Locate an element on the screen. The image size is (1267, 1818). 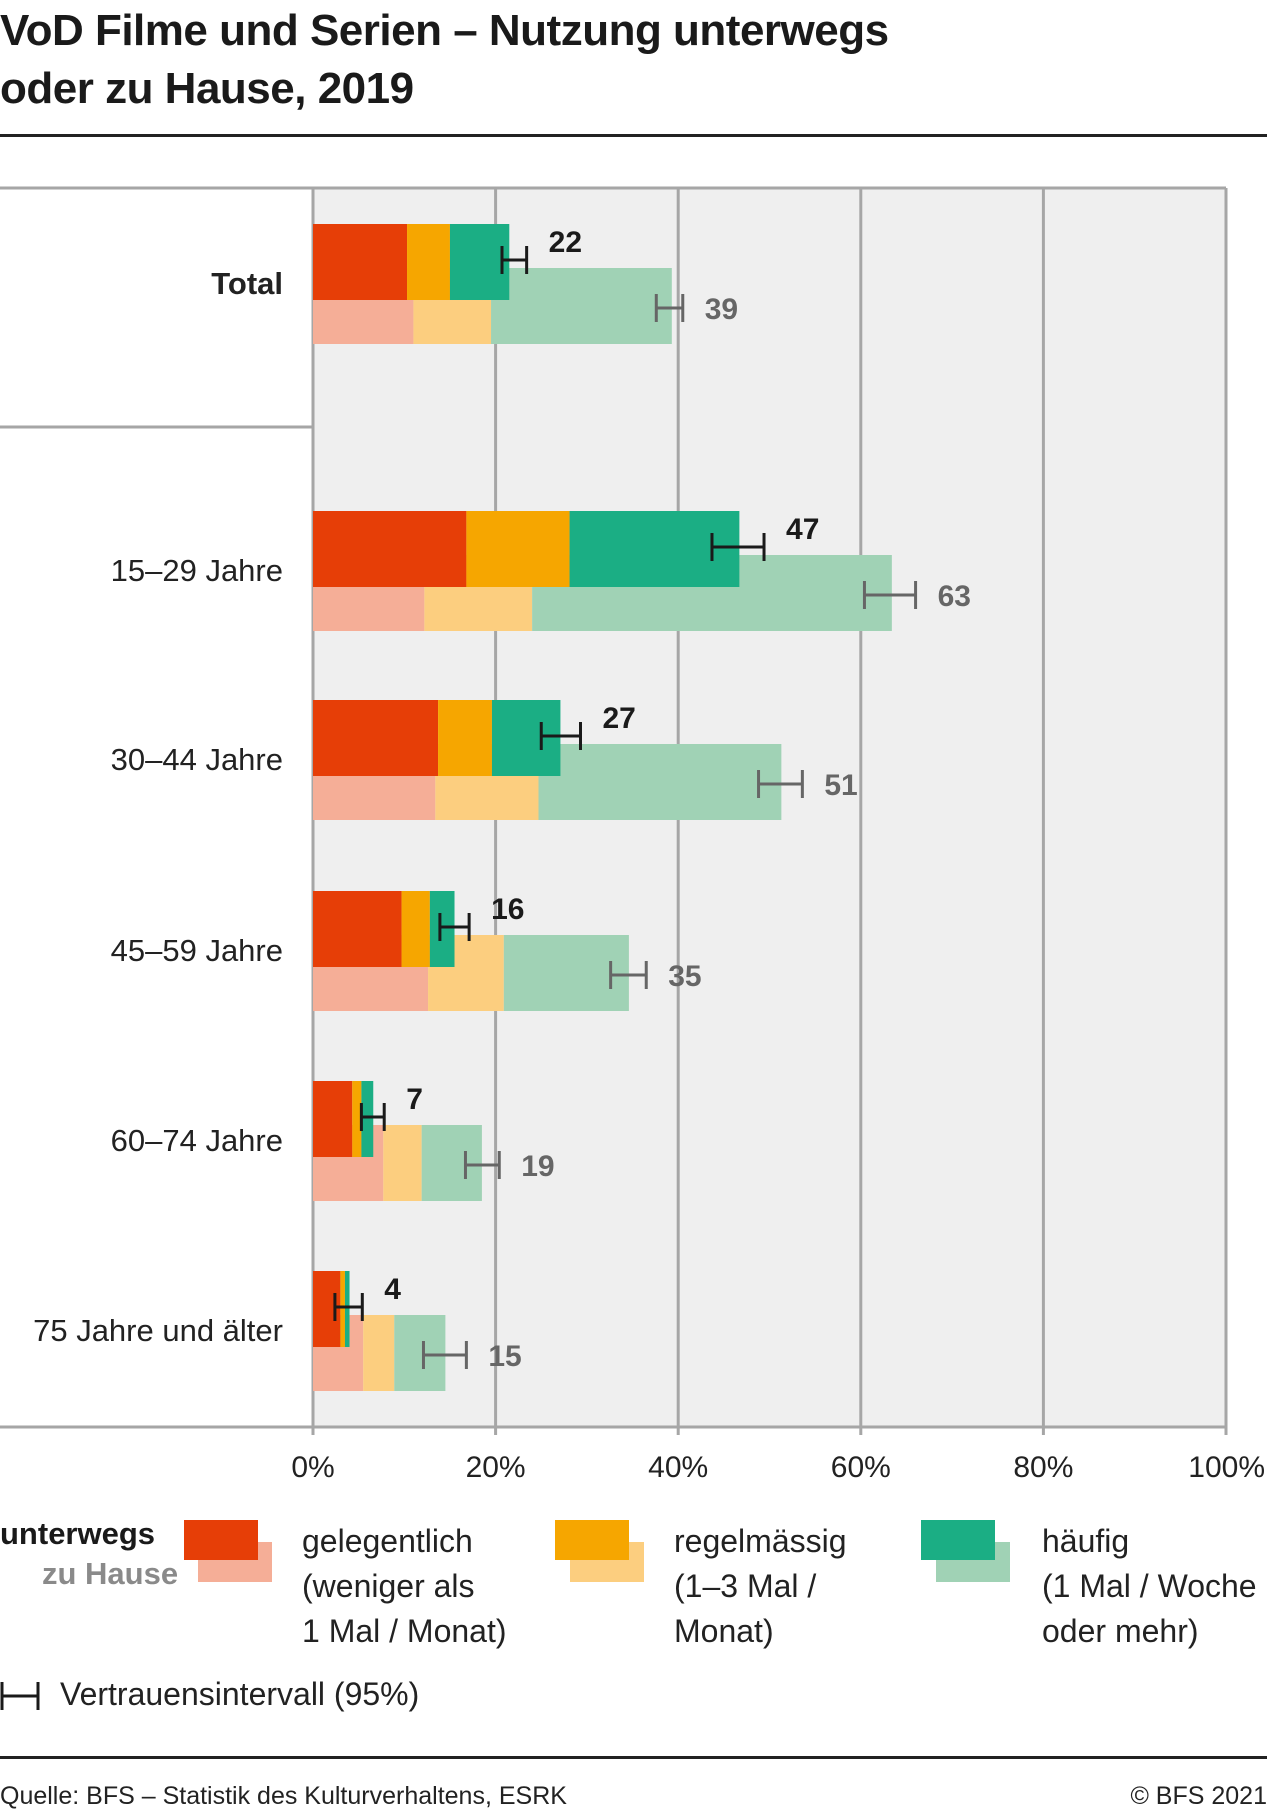
title-rule is located at coordinates (633, 135).